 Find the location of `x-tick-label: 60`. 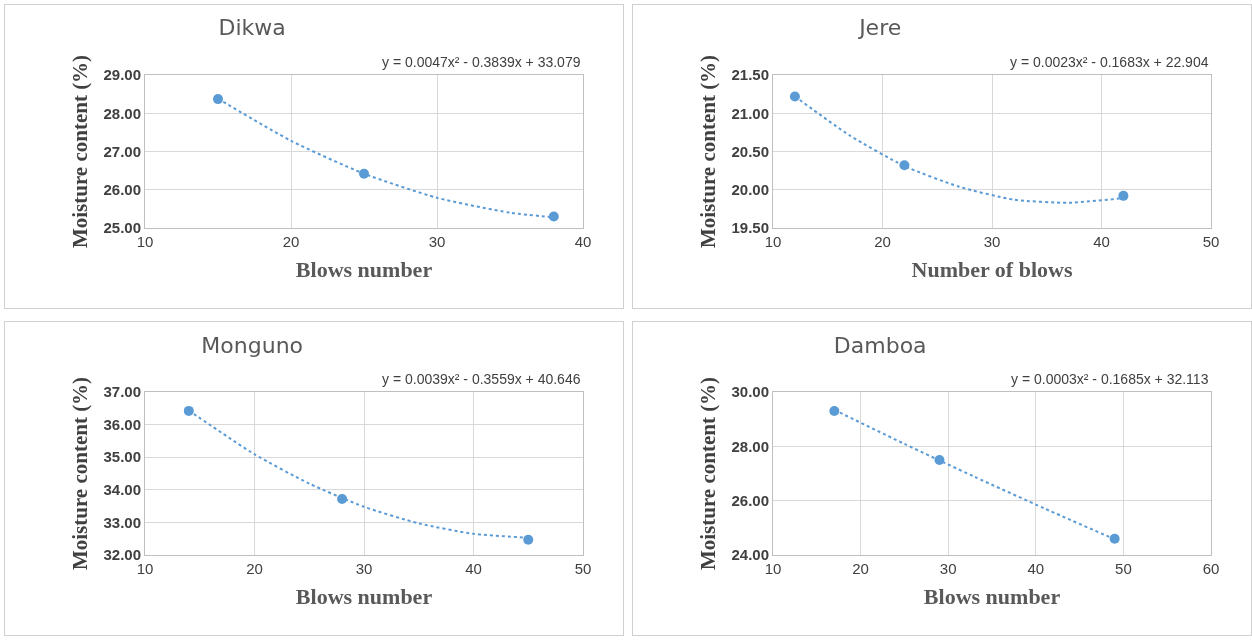

x-tick-label: 60 is located at coordinates (1211, 568).